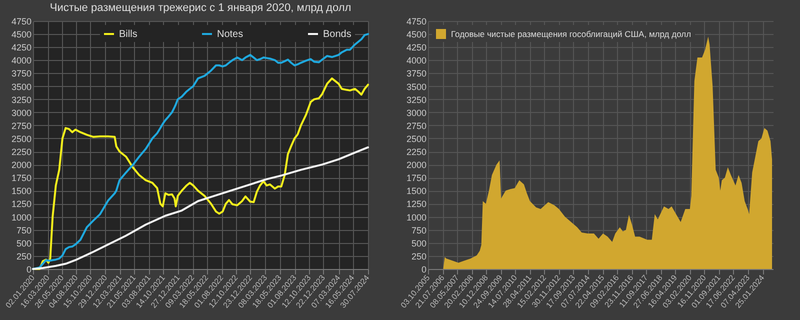 Image resolution: width=800 pixels, height=320 pixels. What do you see at coordinates (571, 34) in the screenshot?
I see `legend-label: Годовые чистые размещения гособлигаций США, млрд долл` at bounding box center [571, 34].